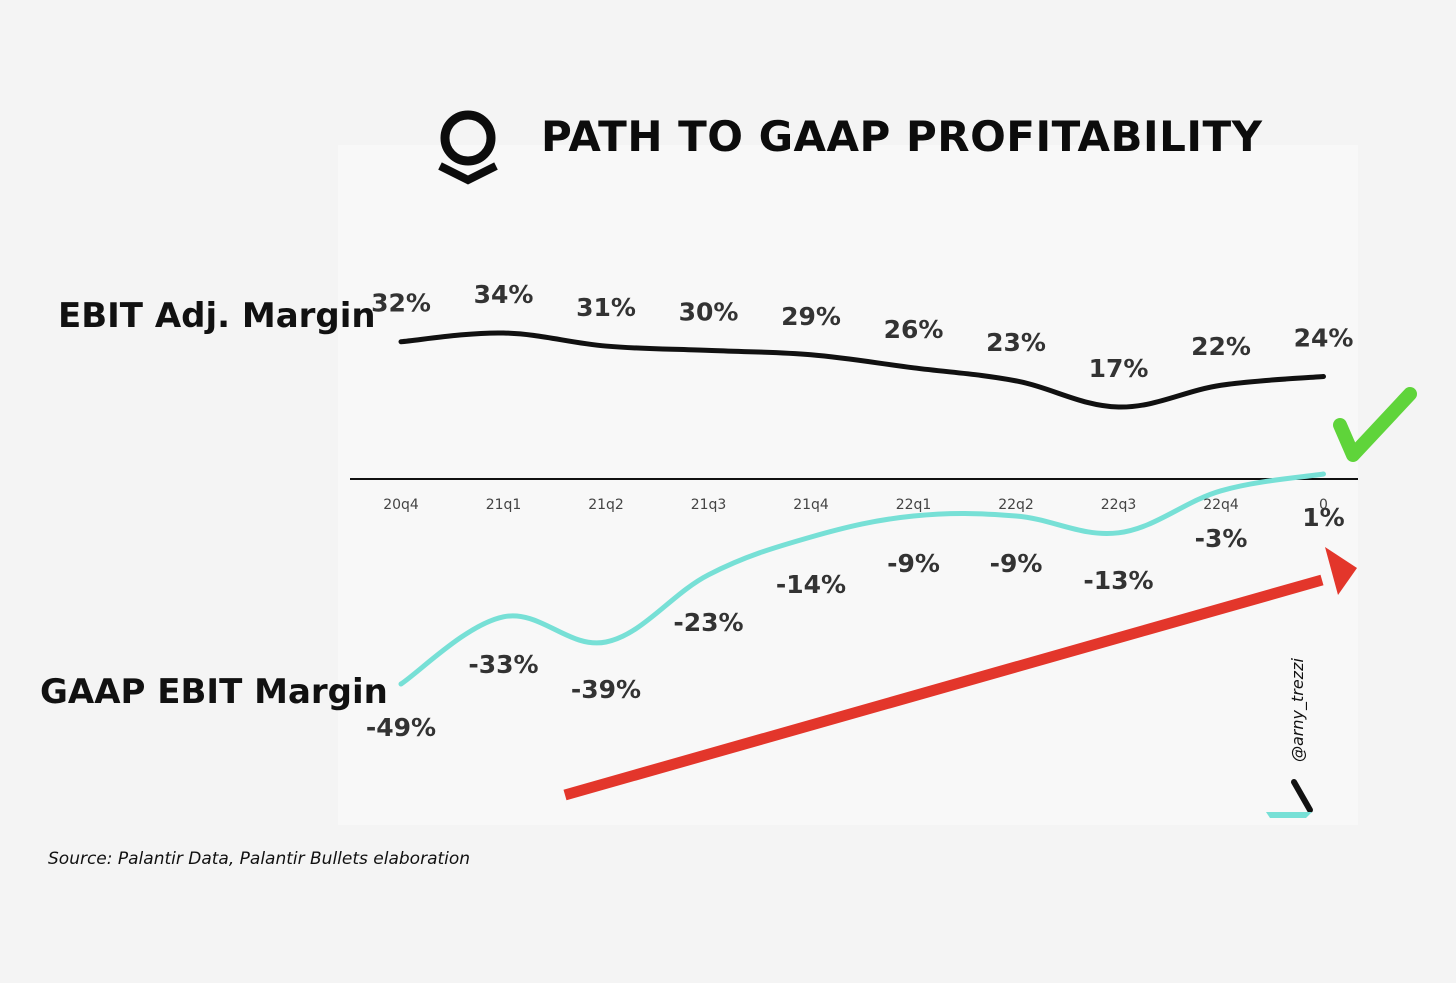 The image size is (1456, 983). What do you see at coordinates (504, 505) in the screenshot?
I see `x-tick-label: 21q1` at bounding box center [504, 505].